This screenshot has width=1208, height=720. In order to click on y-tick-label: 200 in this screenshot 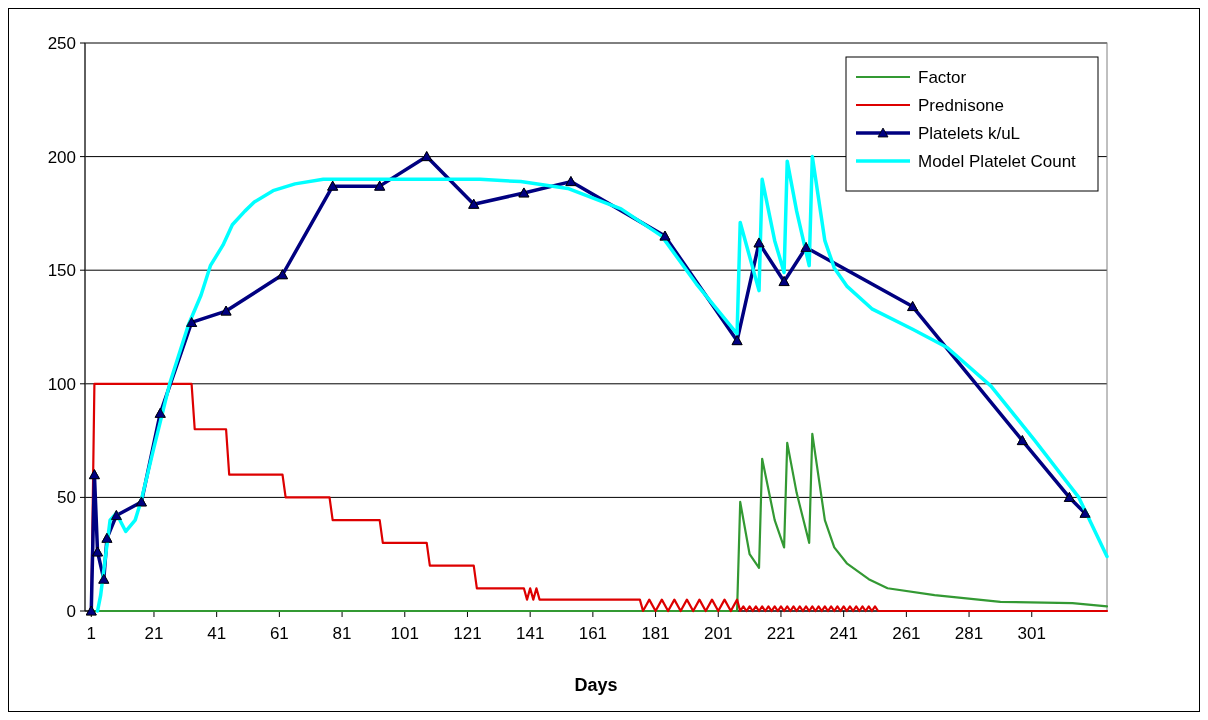, I will do `click(61, 157)`.